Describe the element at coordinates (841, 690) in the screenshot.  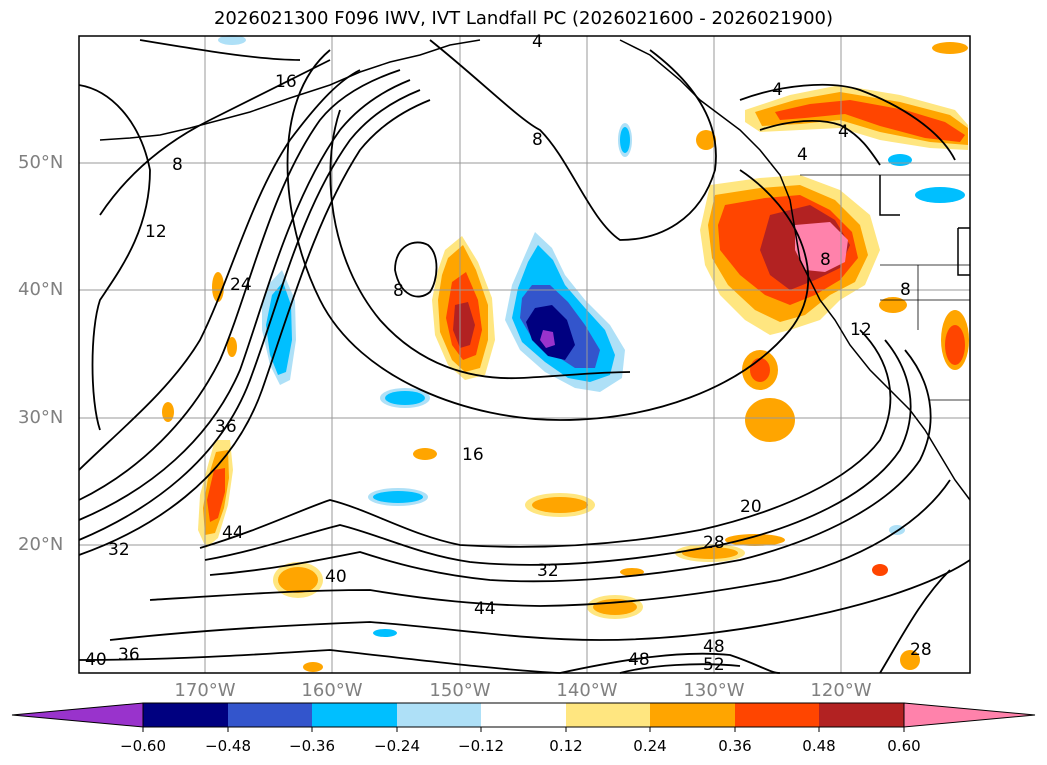
I see `lon-label: 120°W` at that location.